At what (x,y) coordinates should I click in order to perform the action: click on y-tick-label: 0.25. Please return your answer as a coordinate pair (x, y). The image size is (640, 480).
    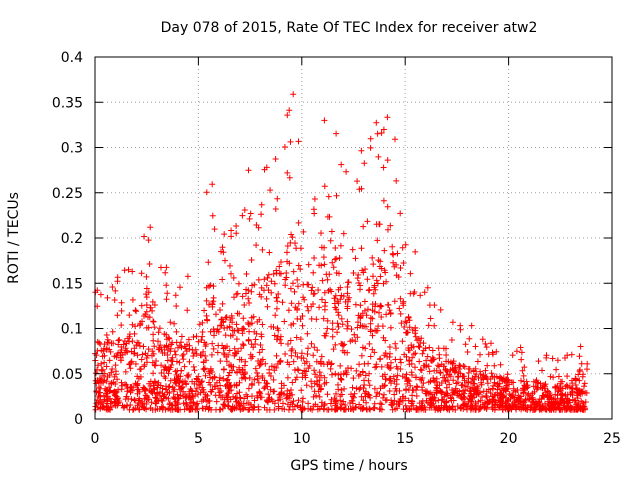
    Looking at the image, I should click on (67, 194).